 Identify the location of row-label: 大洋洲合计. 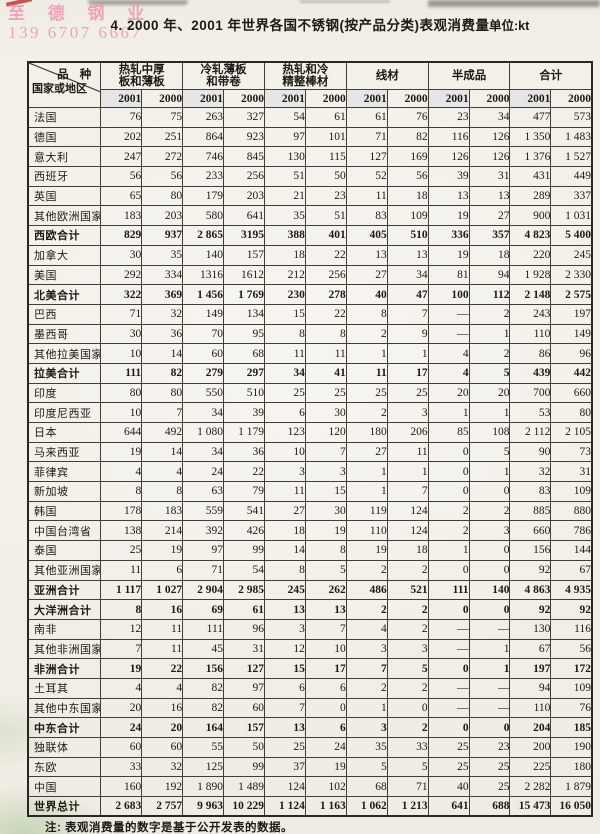
(64, 609).